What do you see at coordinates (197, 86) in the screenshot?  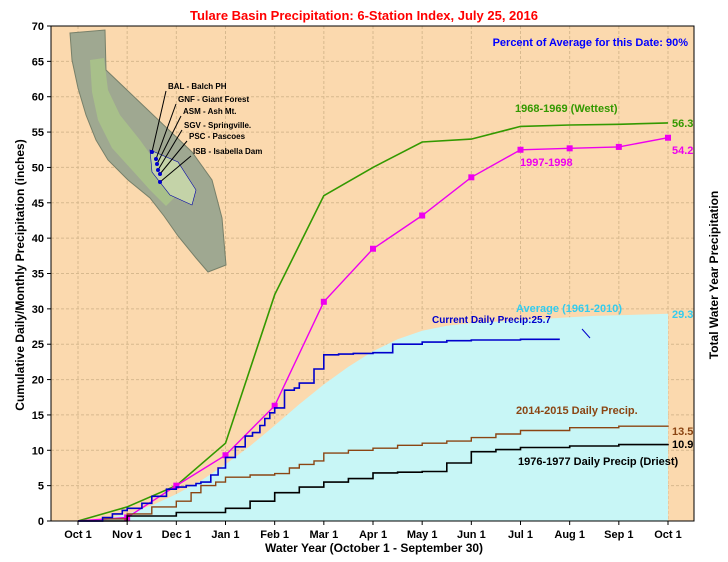 I see `station-label: BAL - Balch PH` at bounding box center [197, 86].